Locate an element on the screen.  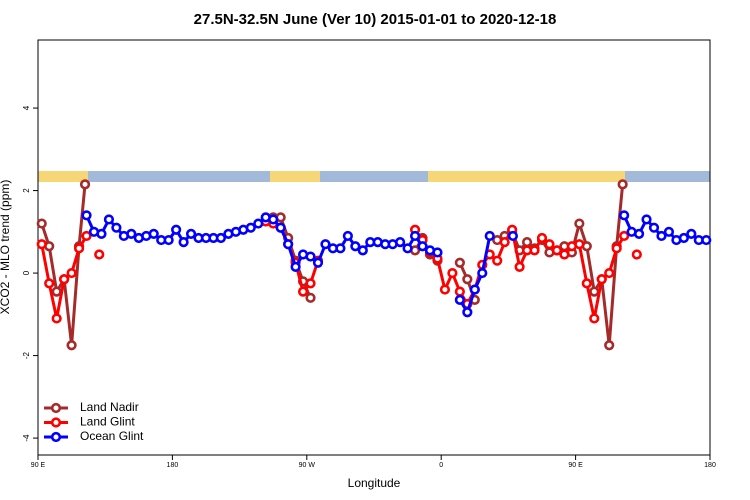
y-tick-label: -2 is located at coordinates (26, 355).